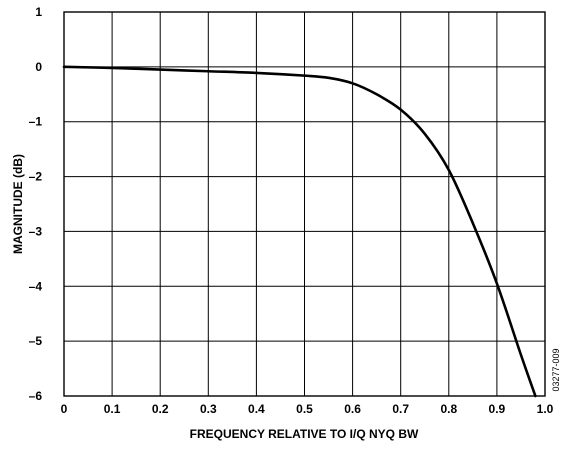 This screenshot has height=449, width=564. I want to click on x-tick-label: 0.6, so click(352, 409).